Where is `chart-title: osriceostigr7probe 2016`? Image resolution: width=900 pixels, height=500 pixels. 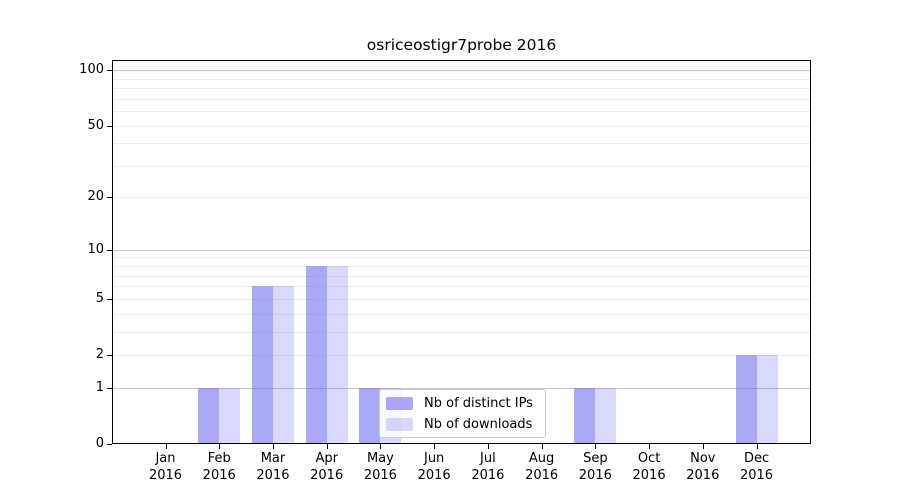
chart-title: osriceostigr7probe 2016 is located at coordinates (461, 45).